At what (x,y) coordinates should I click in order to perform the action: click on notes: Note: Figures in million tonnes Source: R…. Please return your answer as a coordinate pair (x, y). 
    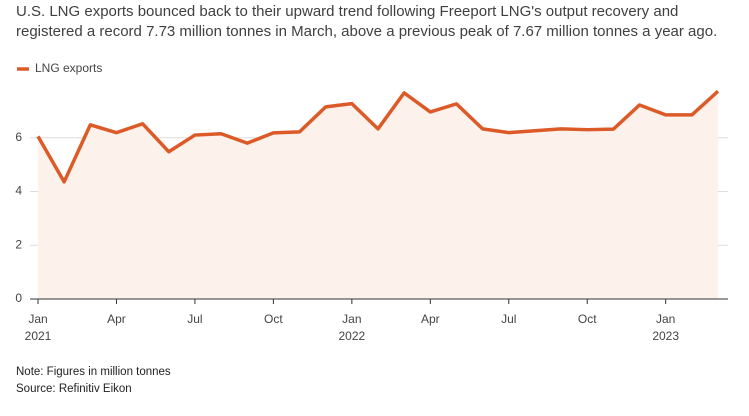
    Looking at the image, I should click on (93, 381).